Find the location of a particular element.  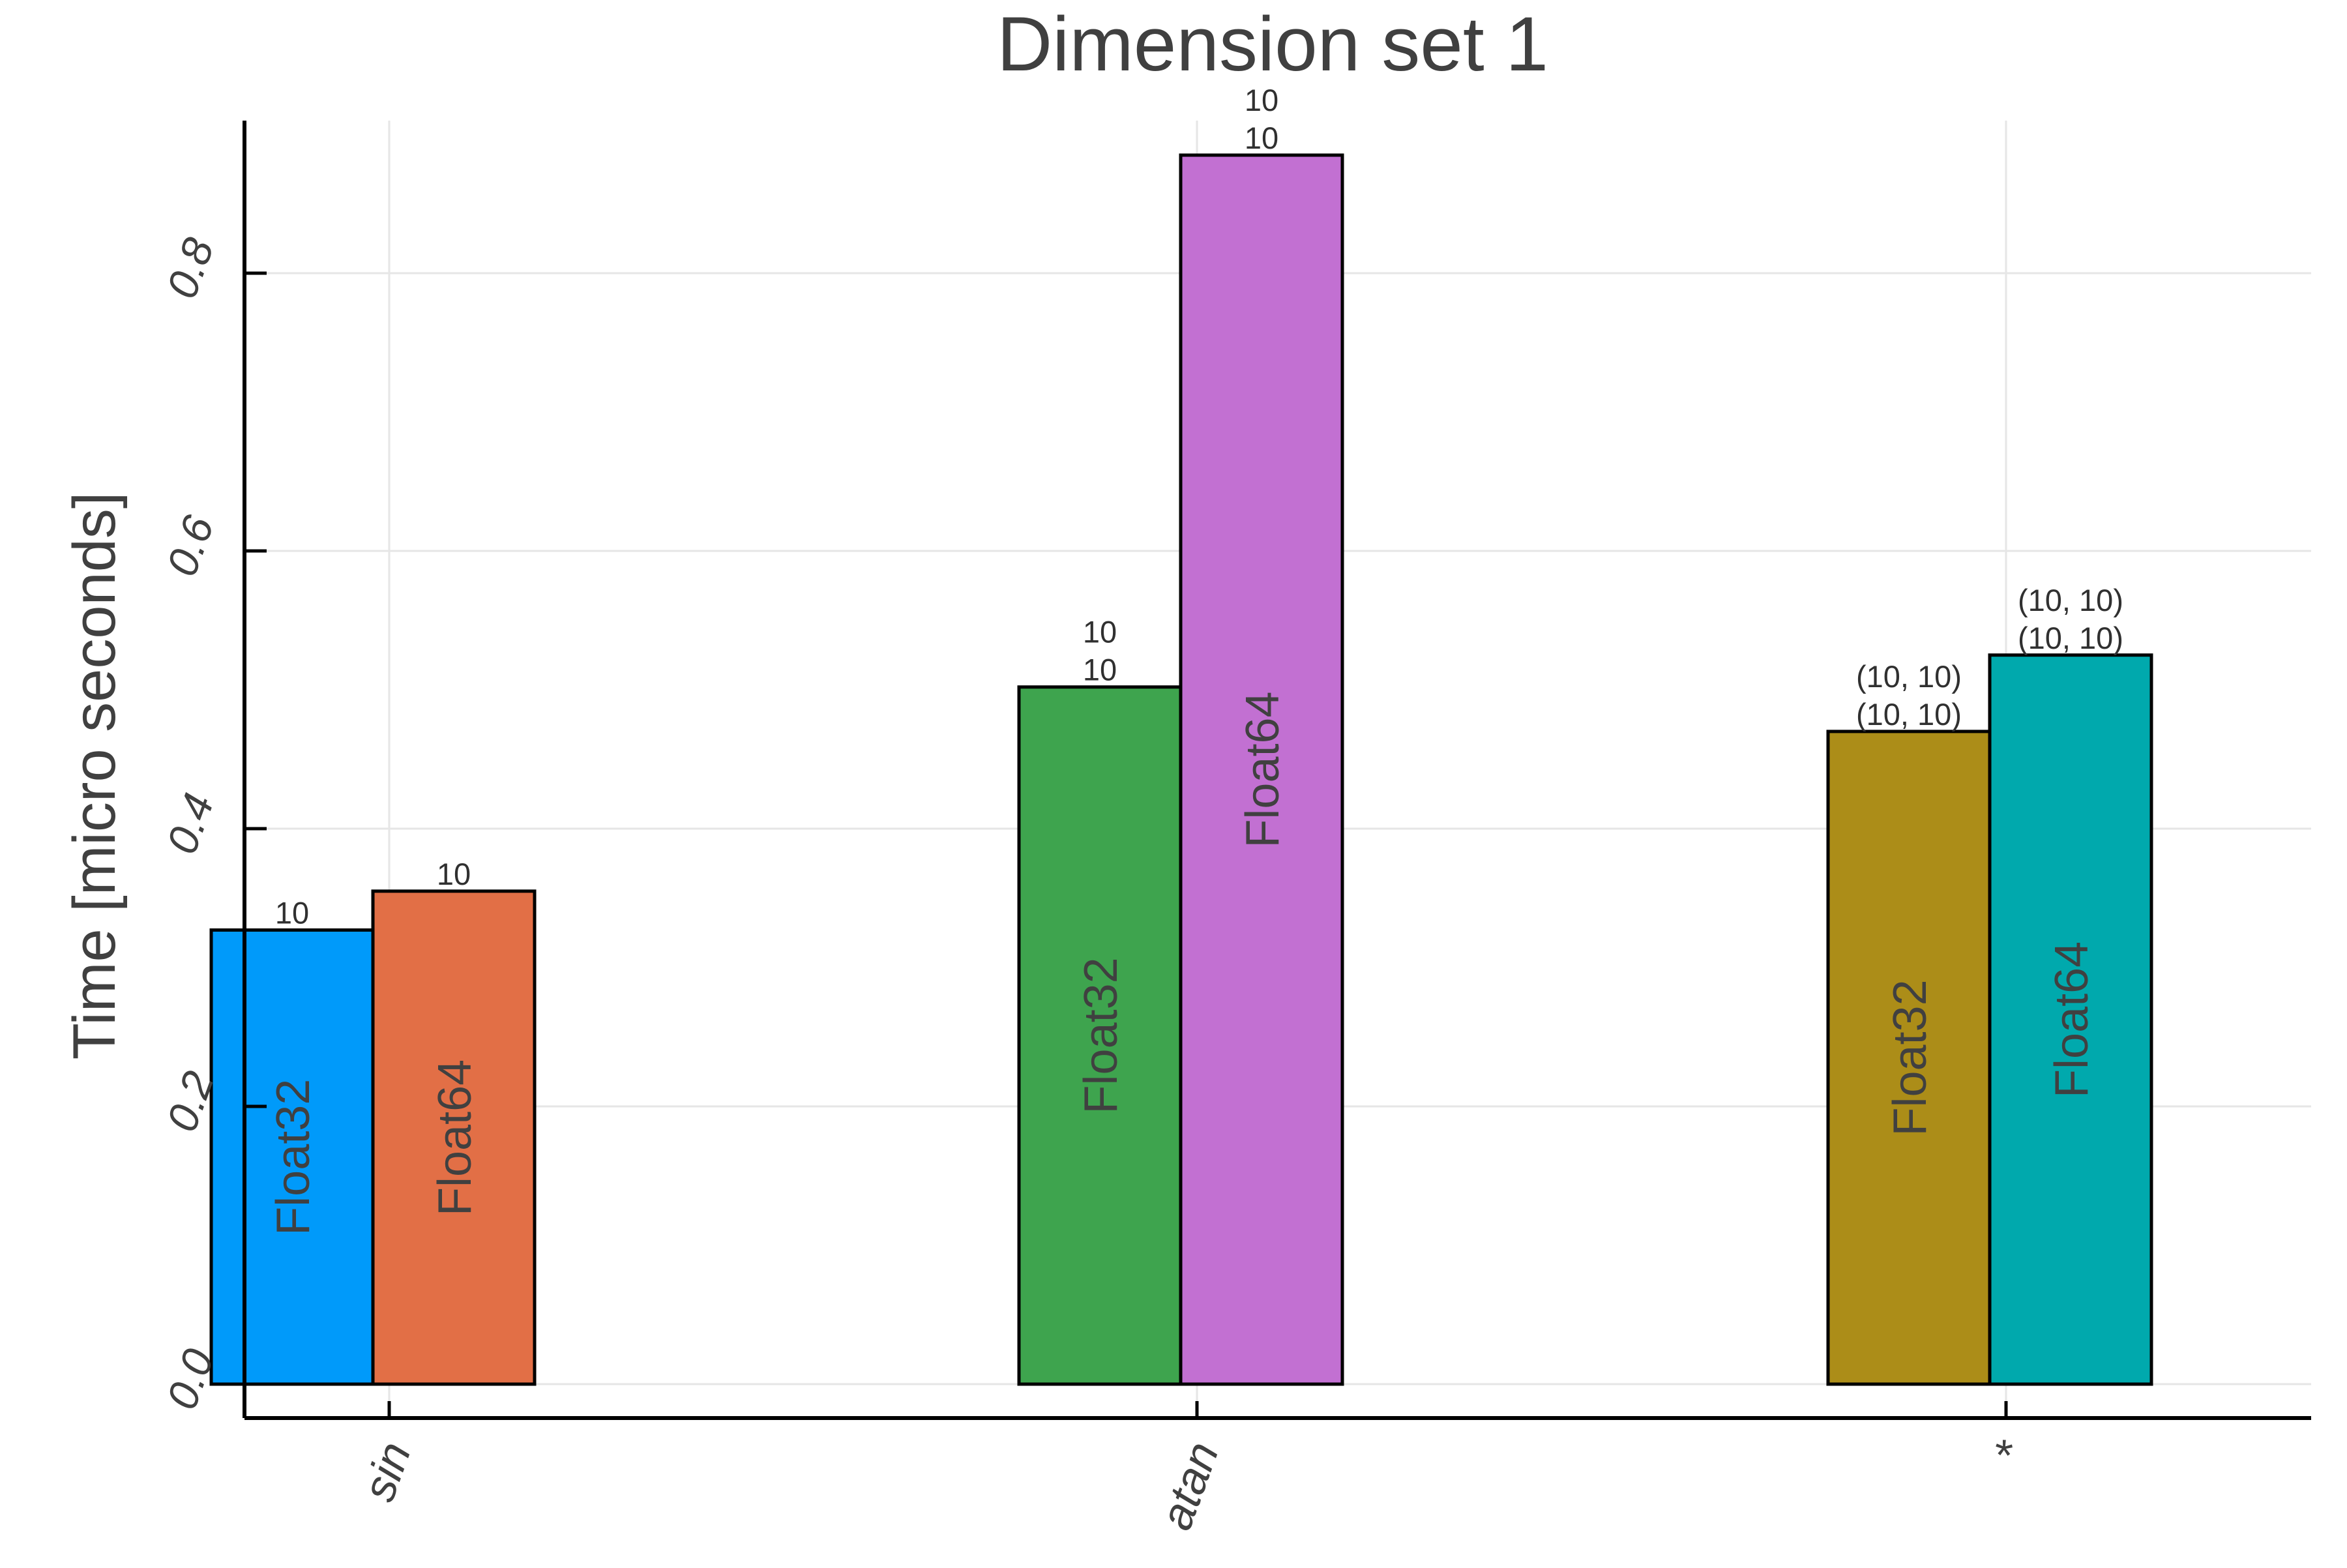

y-tick-label: 0.8 is located at coordinates (190, 267).